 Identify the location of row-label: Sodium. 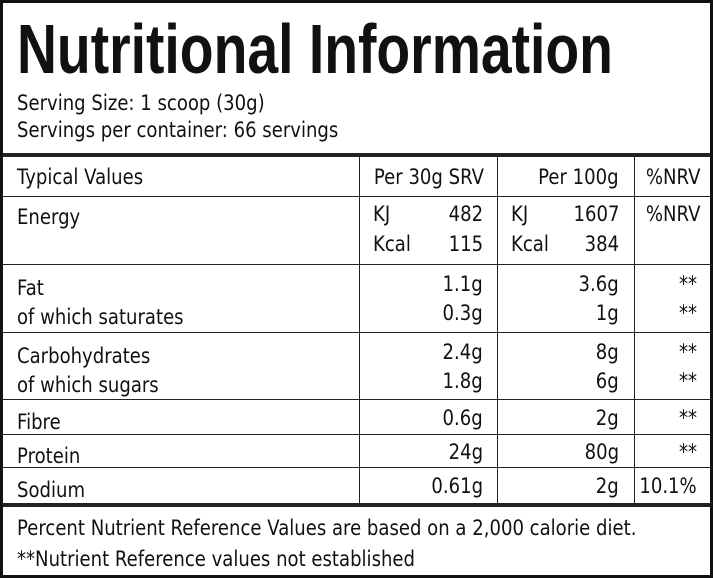
(51, 489).